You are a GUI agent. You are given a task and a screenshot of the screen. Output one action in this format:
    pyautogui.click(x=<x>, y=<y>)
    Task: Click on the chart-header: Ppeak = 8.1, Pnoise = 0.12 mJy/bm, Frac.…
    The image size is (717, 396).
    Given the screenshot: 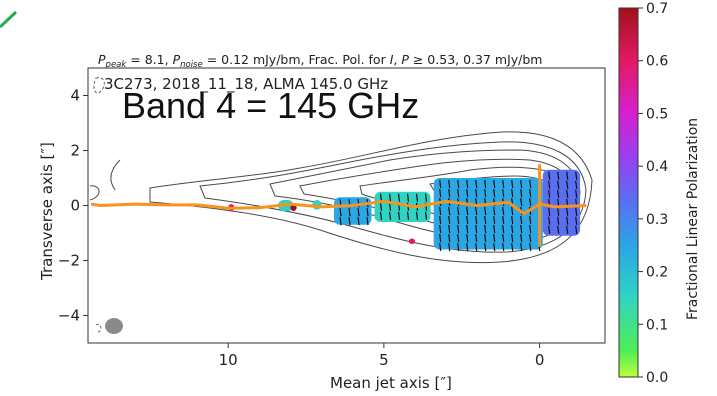 What is the action you would take?
    pyautogui.click(x=320, y=61)
    